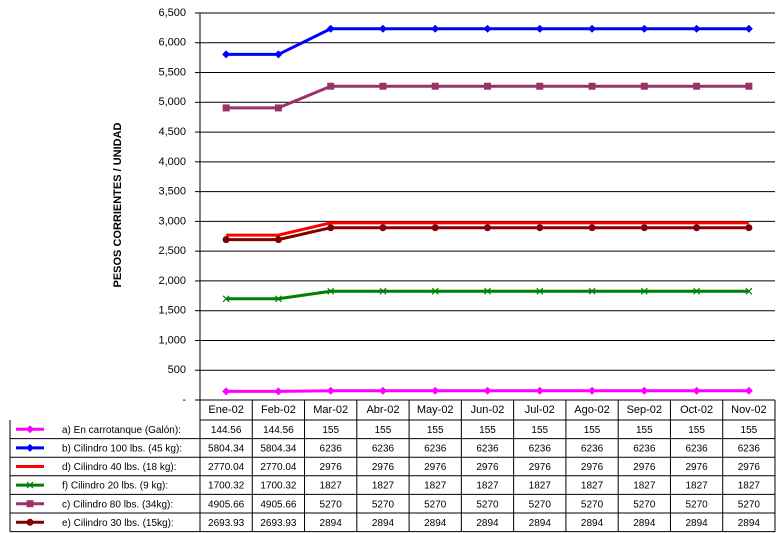 Image resolution: width=776 pixels, height=533 pixels. What do you see at coordinates (172, 162) in the screenshot?
I see `y-tick-label: 4,000` at bounding box center [172, 162].